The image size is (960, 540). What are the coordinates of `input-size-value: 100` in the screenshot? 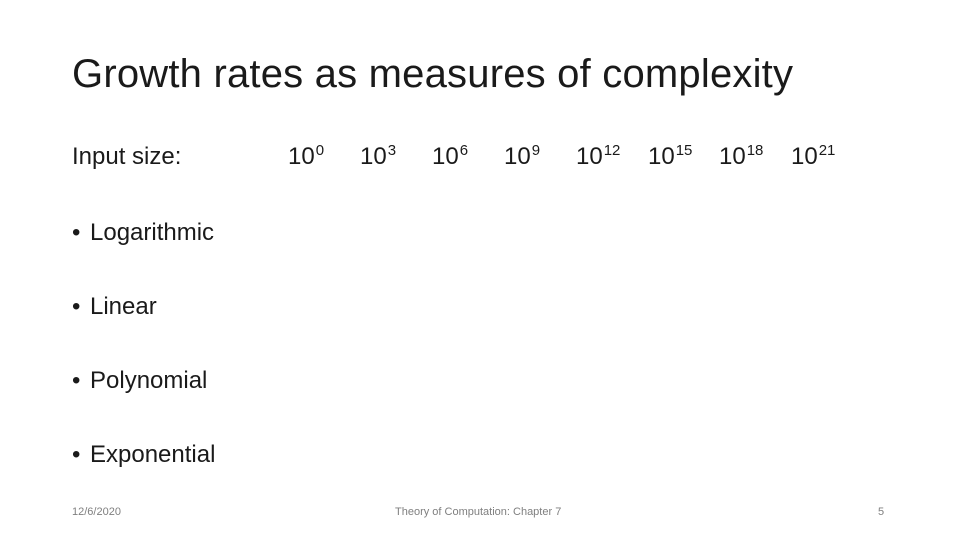 It's located at (306, 156).